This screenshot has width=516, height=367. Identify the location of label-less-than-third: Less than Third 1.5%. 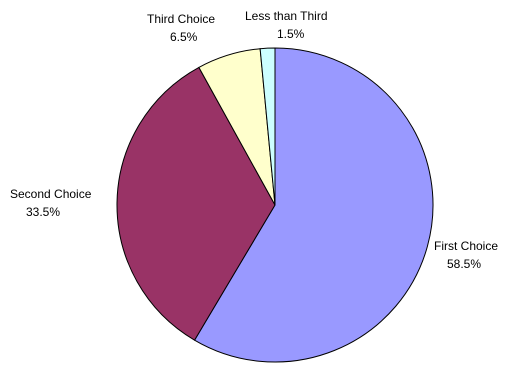
(286, 25).